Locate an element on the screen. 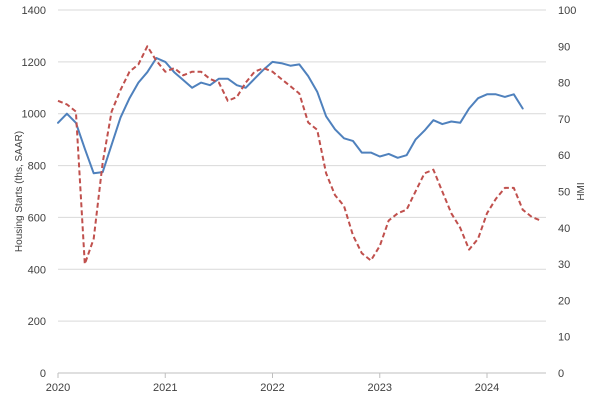 Image resolution: width=600 pixels, height=405 pixels. y2-tick-label: 40 is located at coordinates (564, 229).